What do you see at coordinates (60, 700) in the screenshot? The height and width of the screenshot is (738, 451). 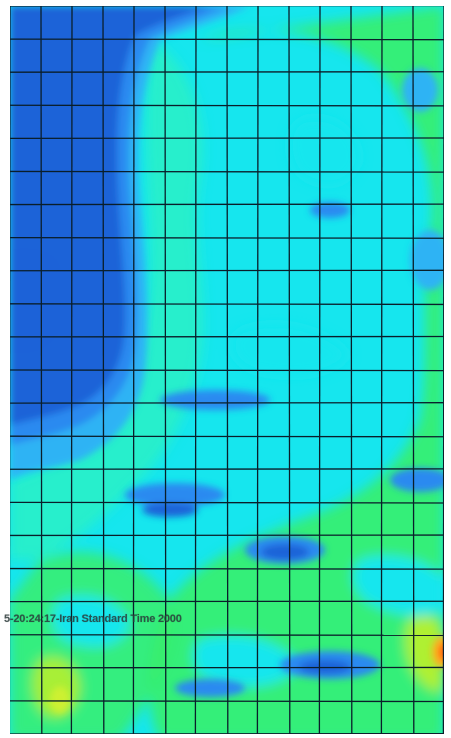 I see `contour-band-yellow-green` at bounding box center [60, 700].